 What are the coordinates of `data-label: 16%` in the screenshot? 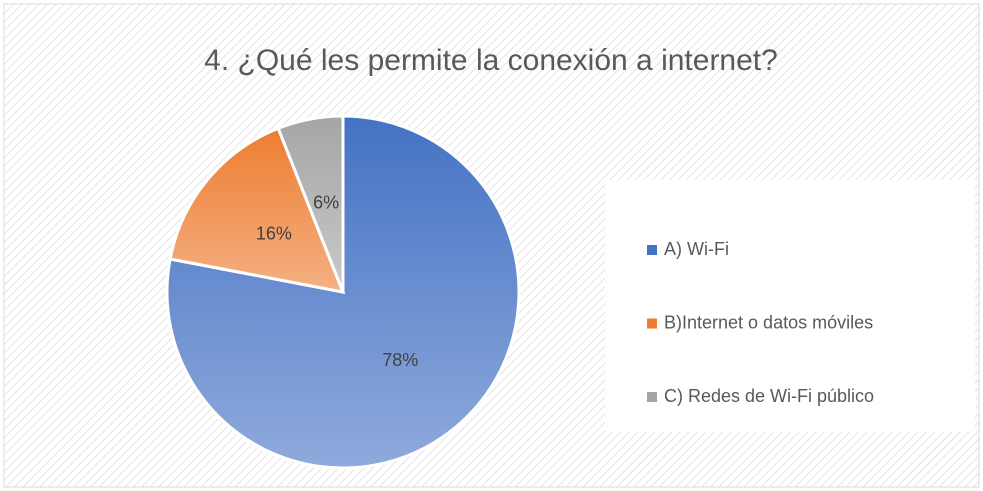 It's located at (274, 234).